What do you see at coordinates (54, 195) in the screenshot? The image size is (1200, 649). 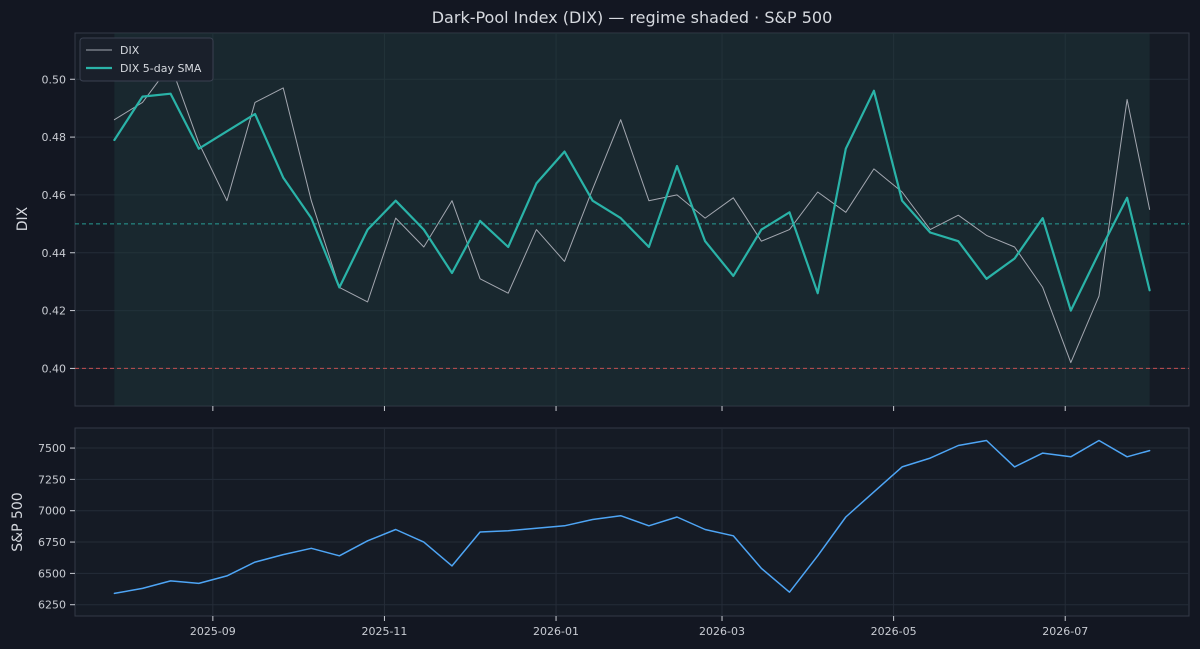 I see `dix-y-tick-label: 0.46` at bounding box center [54, 195].